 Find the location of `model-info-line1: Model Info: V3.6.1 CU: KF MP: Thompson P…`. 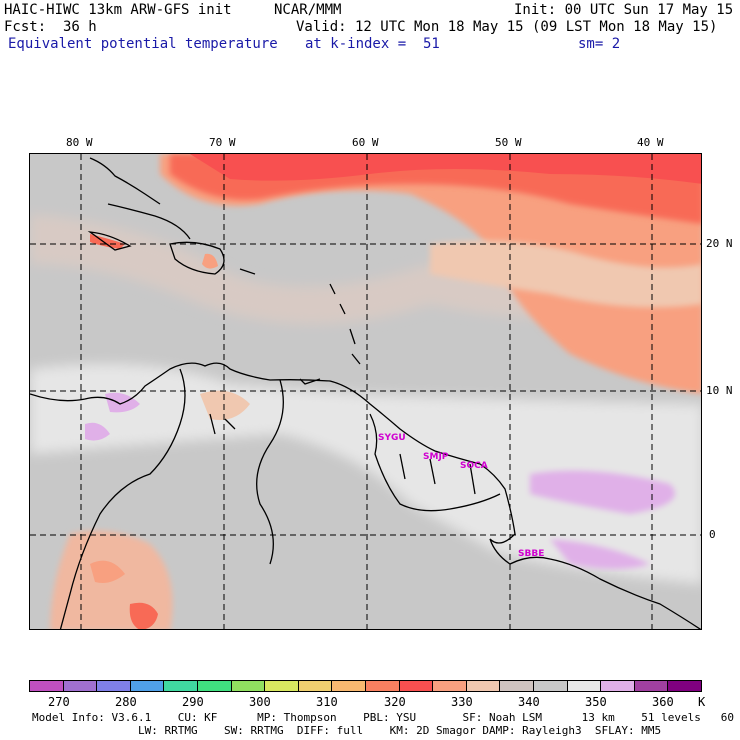

model-info-line1: Model Info: V3.6.1 CU: KF MP: Thompson P… is located at coordinates (386, 717).